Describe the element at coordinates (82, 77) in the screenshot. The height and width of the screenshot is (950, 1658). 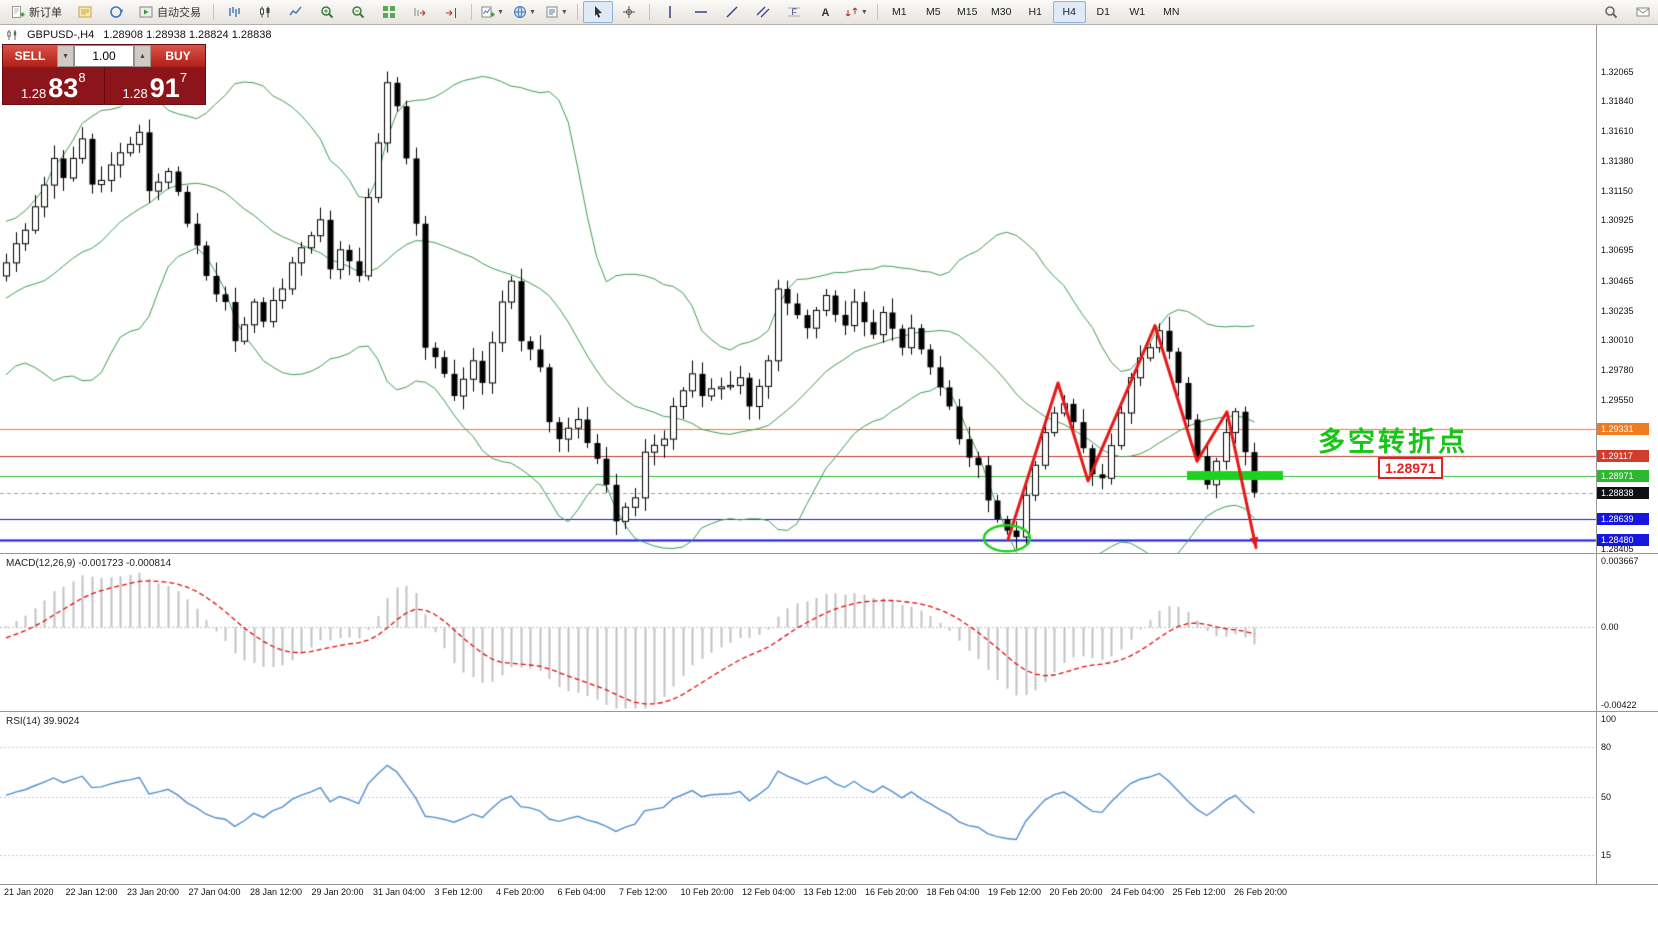
I see `sell-price-sup: 8` at that location.